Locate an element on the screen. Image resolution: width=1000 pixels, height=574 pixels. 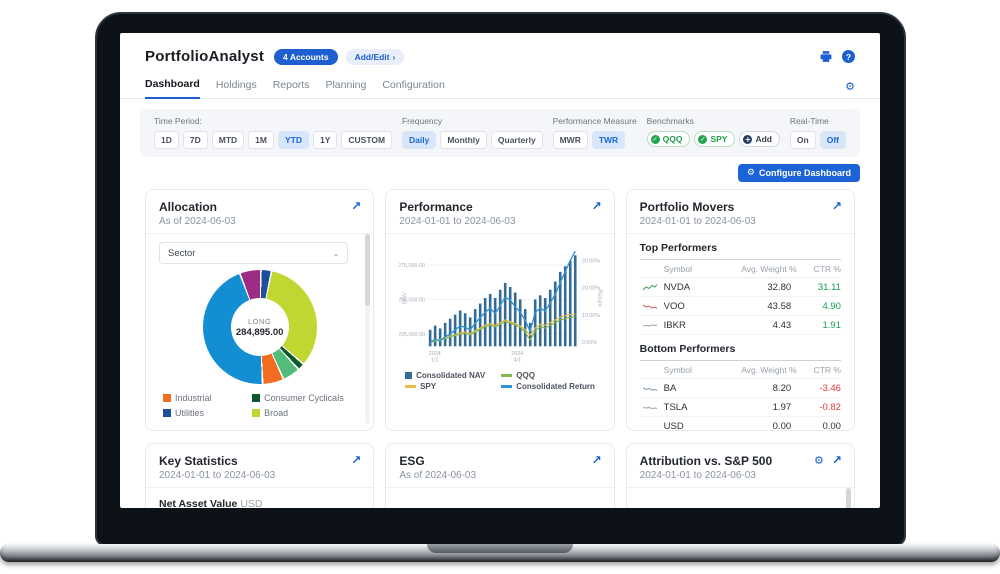
table-row: NVDA 32.80 31.11 is located at coordinates (740, 287).